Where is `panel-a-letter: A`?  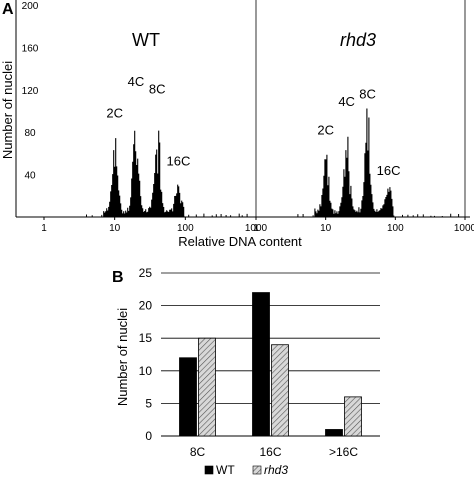 panel-a-letter: A is located at coordinates (8, 9).